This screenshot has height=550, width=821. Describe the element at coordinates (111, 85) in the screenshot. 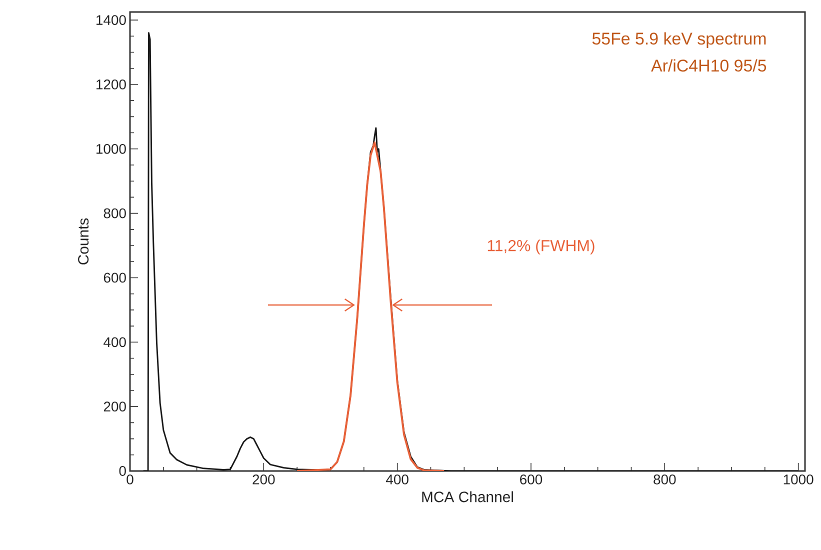

I see `y-tick-label: 1200` at that location.